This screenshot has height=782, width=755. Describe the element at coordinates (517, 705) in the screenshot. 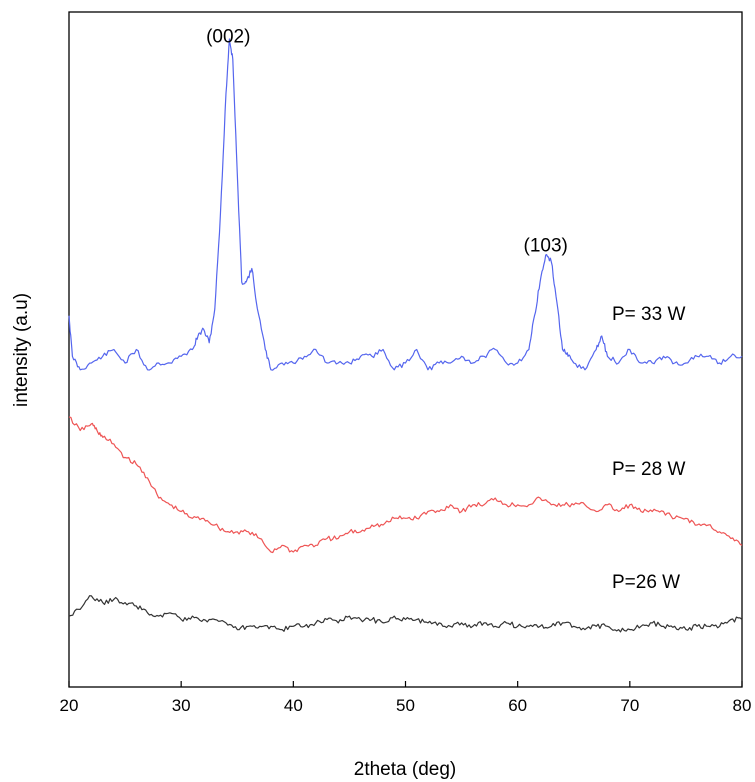

I see `x-tick-label: 60` at that location.